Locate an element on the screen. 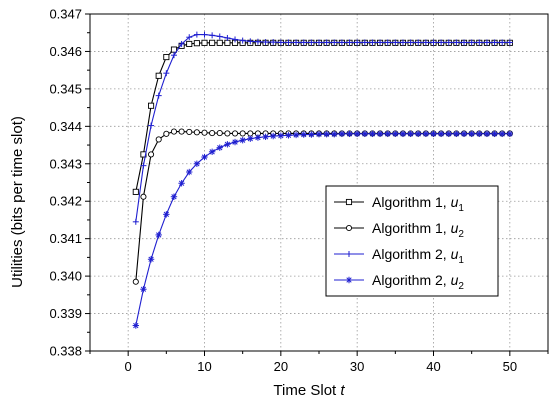  legend-label-subscript: 2 is located at coordinates (461, 234).